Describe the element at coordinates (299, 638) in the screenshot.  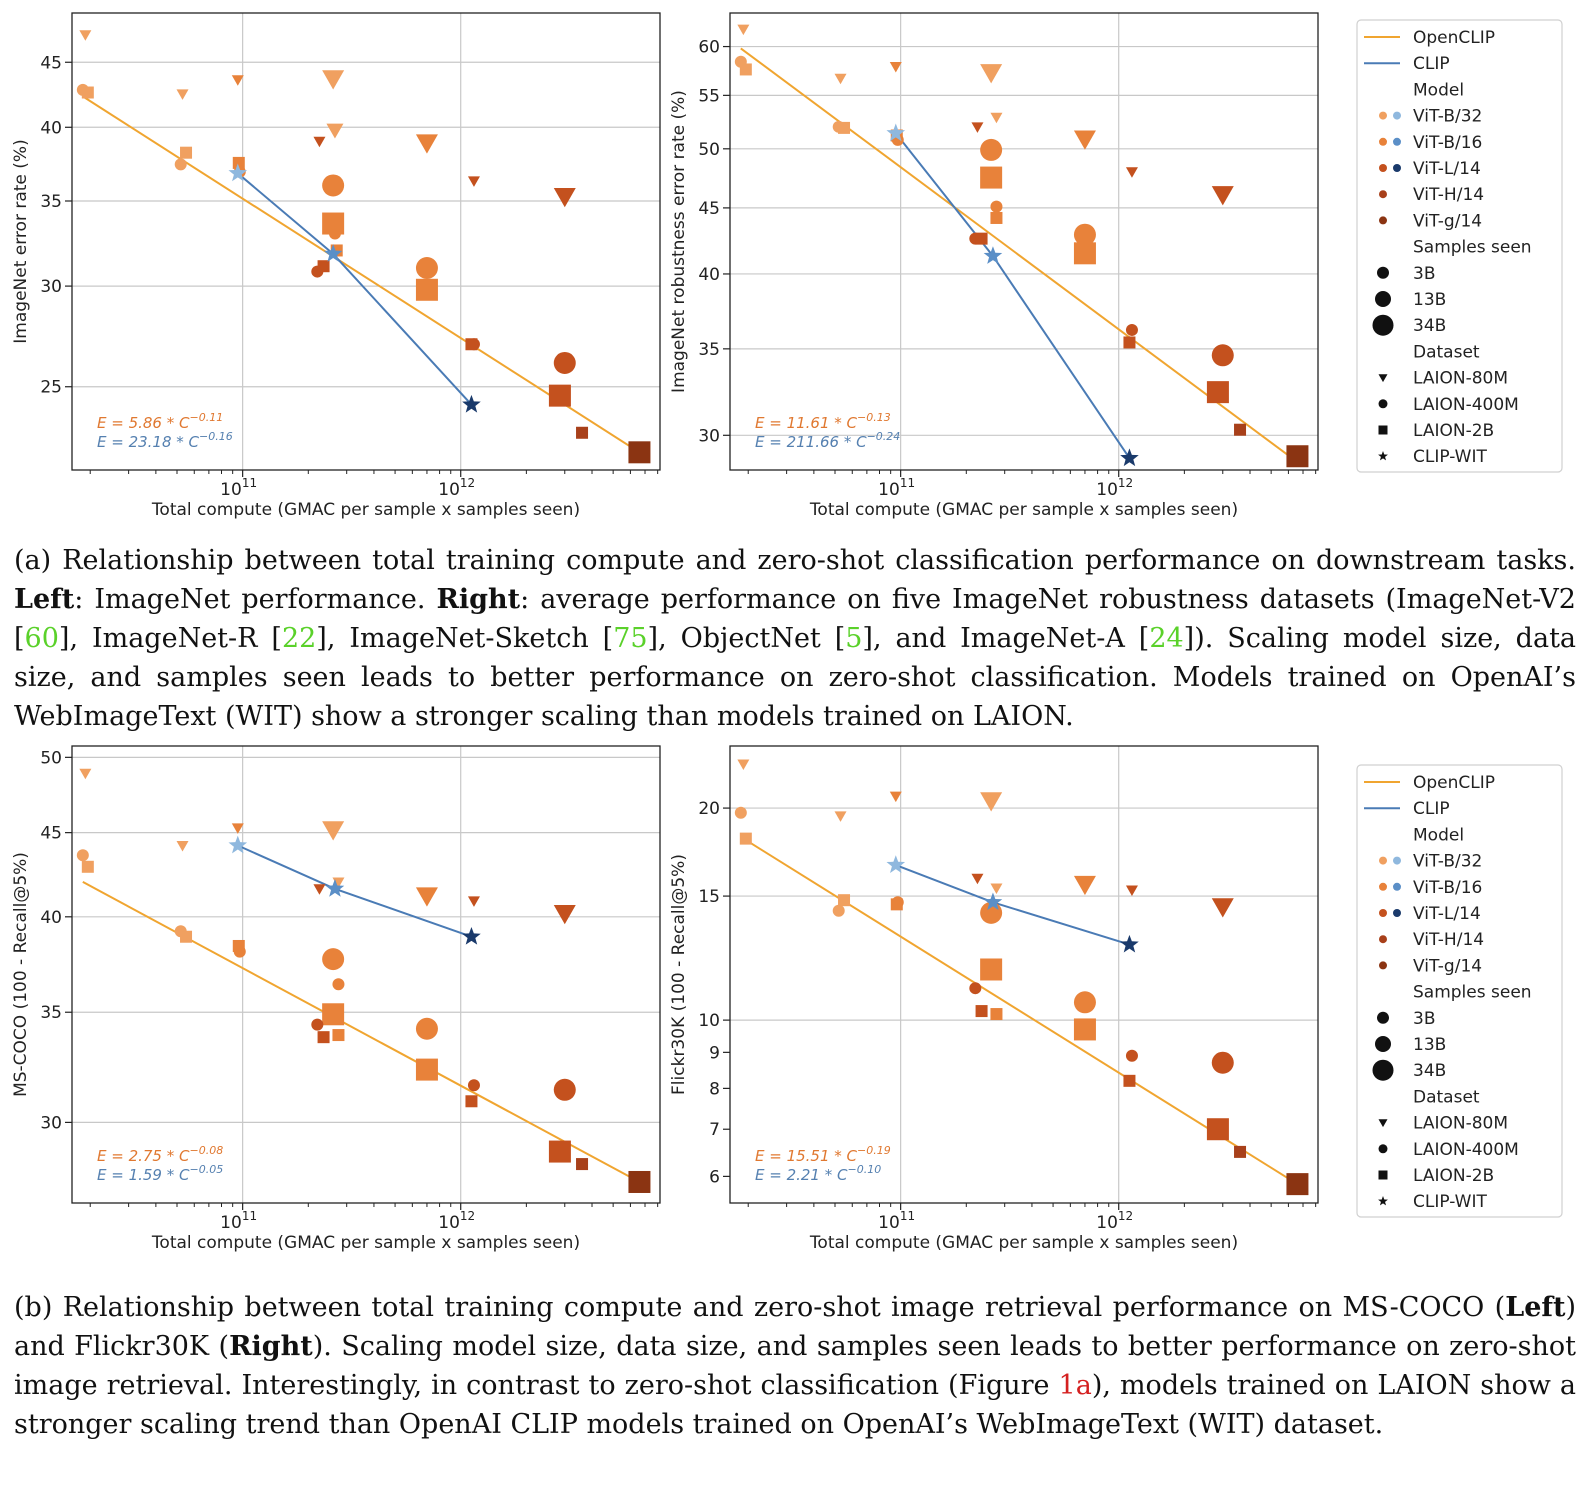
I see `citation-link: 22` at that location.